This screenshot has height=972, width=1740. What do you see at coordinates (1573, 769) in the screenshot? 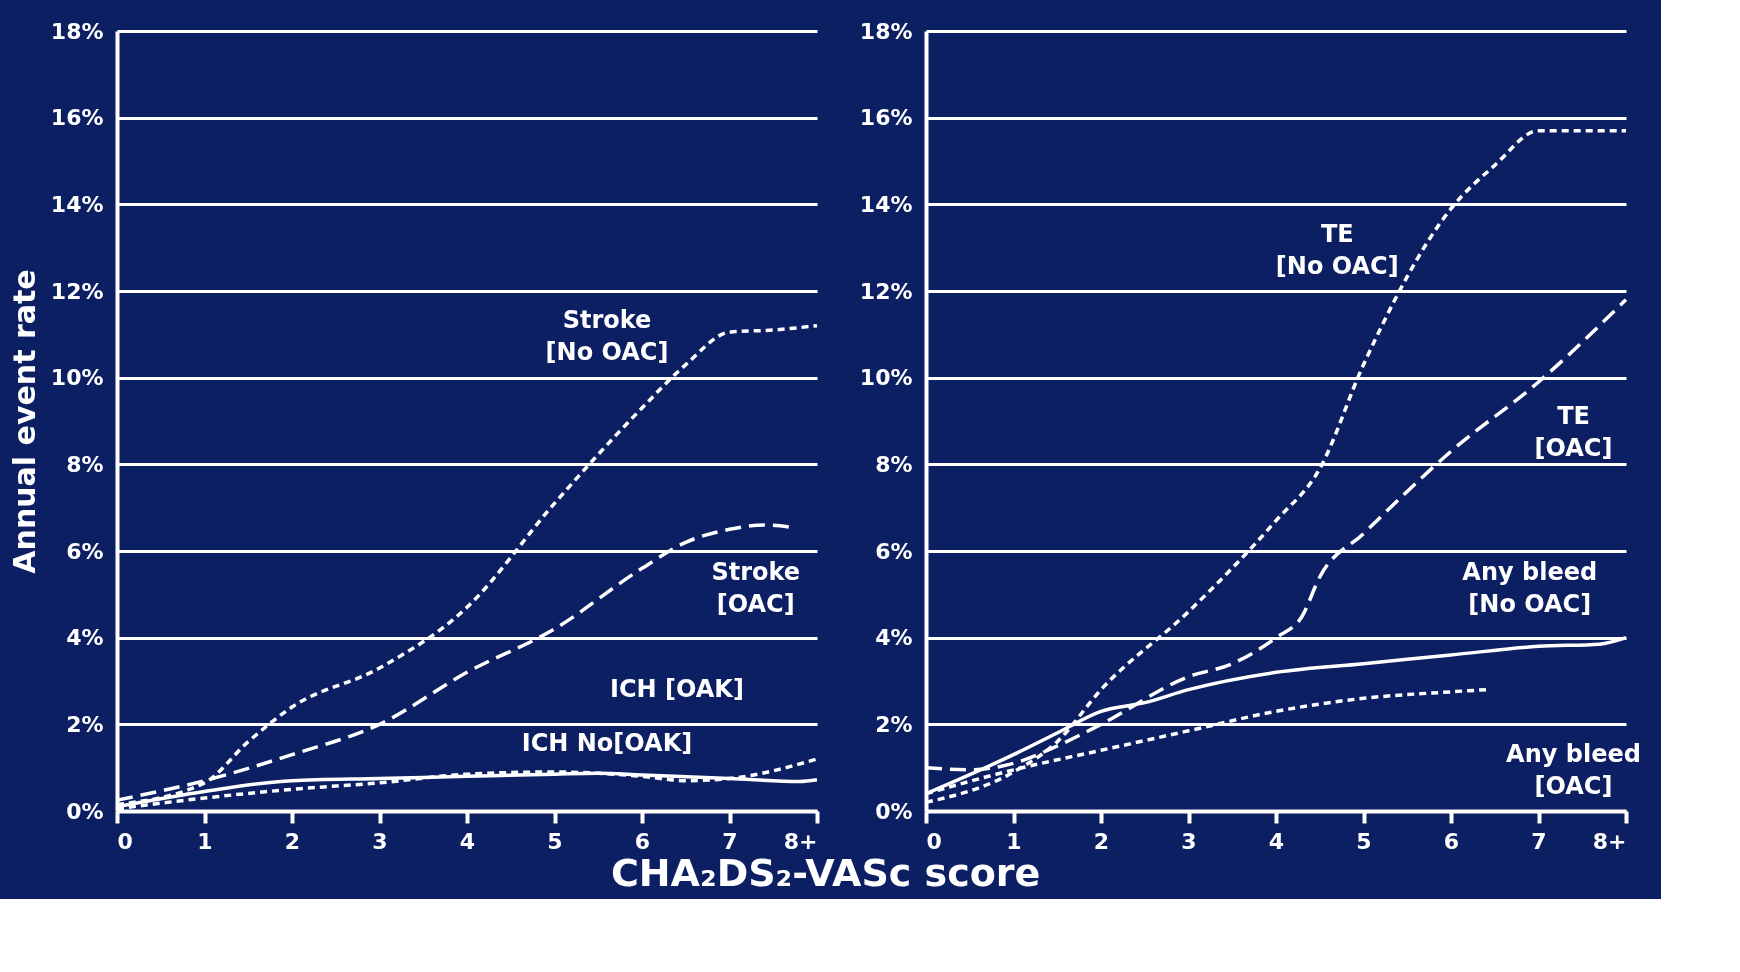
I see `text: Any bleed [OAC]` at bounding box center [1573, 769].